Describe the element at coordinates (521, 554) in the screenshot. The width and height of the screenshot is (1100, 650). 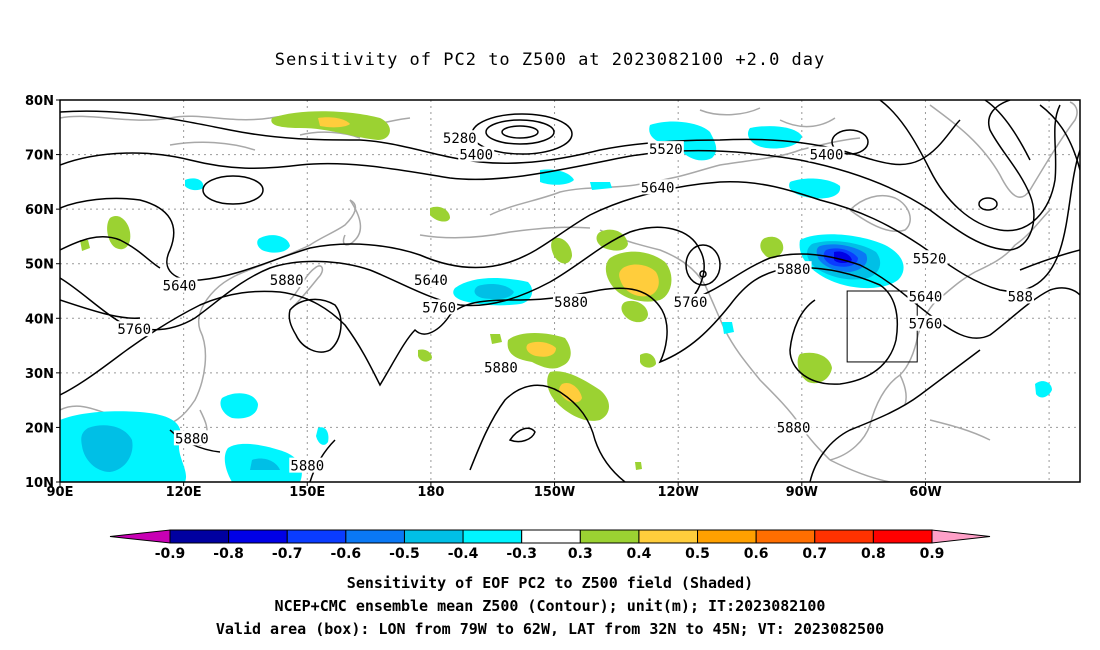
I see `colorbar-label: -0.3` at that location.